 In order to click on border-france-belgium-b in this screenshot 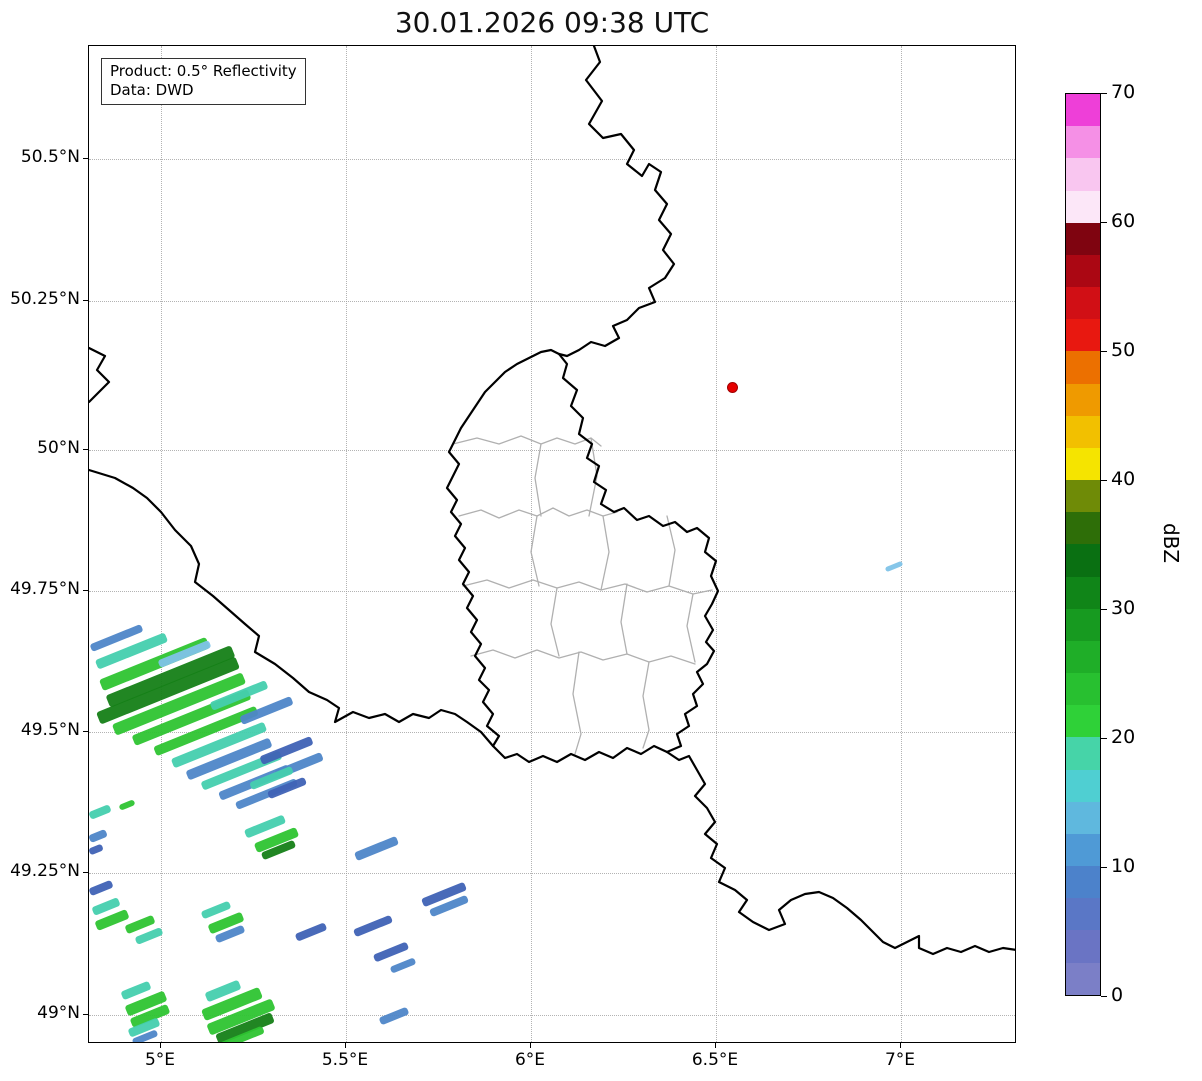, I will do `click(292, 608)`.